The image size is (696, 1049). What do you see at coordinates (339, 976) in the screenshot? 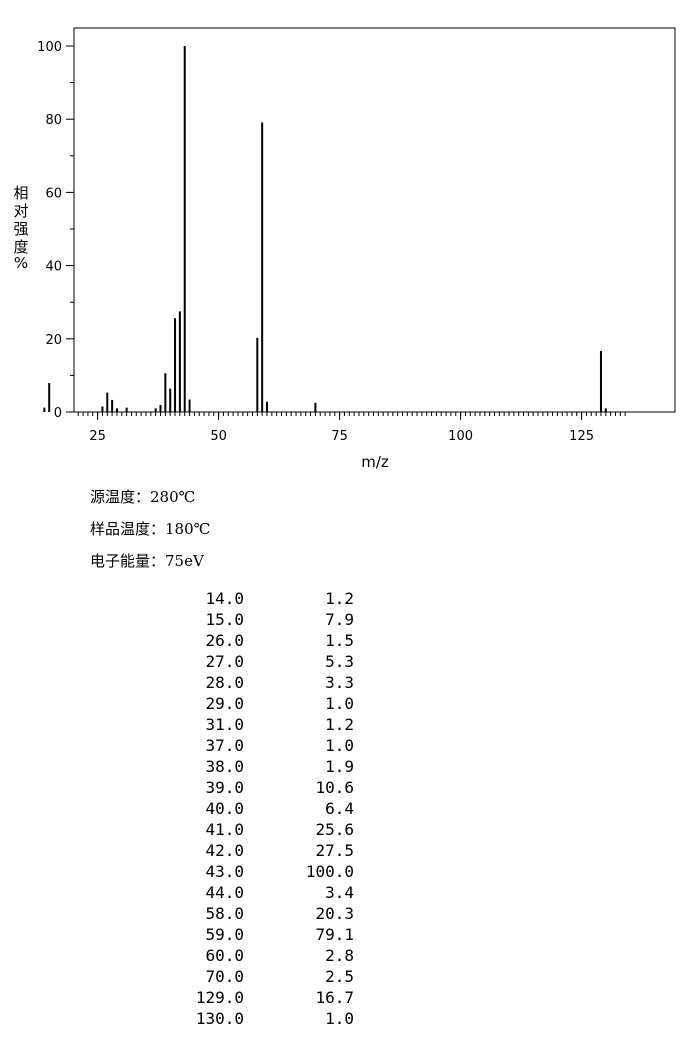
I see `peak-intensity: 2.5` at bounding box center [339, 976].